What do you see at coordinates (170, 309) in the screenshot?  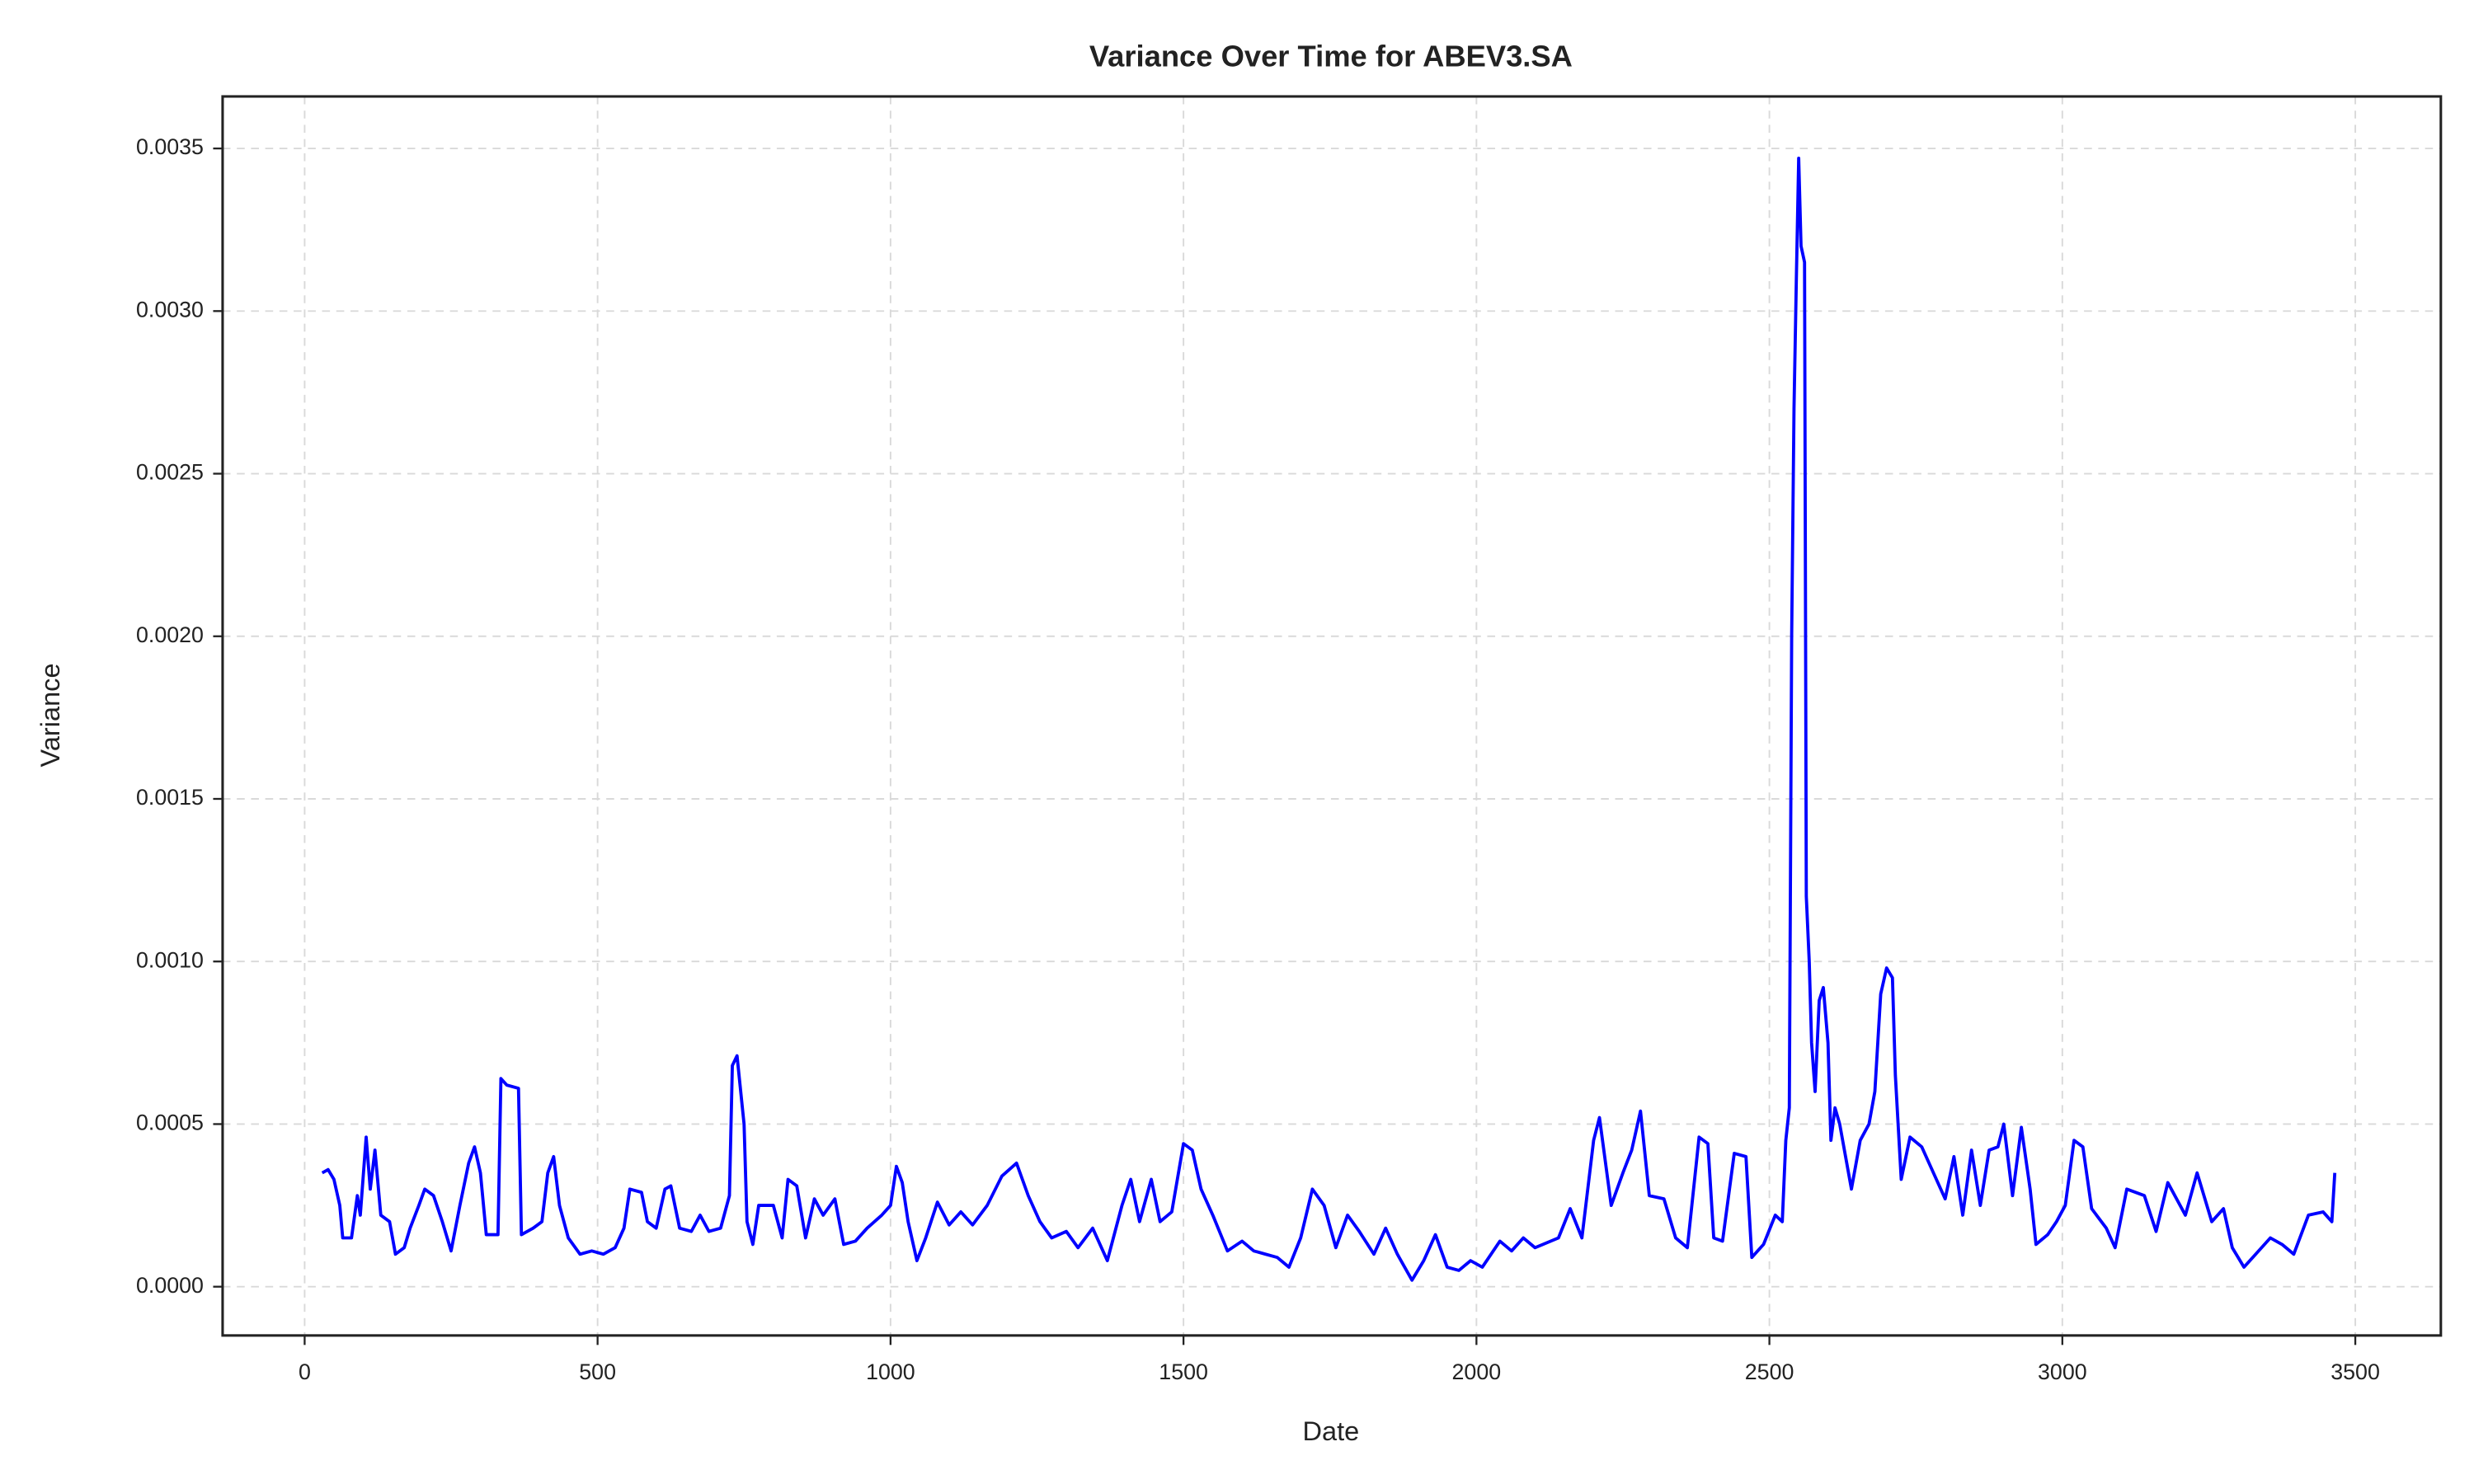 I see `y-tick-label: 0.0030` at bounding box center [170, 309].